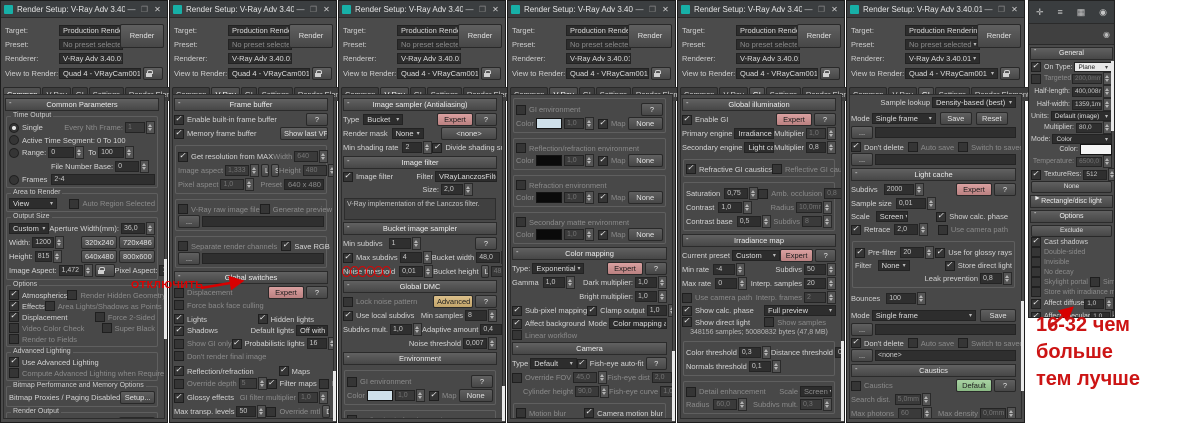  What do you see at coordinates (1096, 149) in the screenshot?
I see `light-color-swatch` at bounding box center [1096, 149].